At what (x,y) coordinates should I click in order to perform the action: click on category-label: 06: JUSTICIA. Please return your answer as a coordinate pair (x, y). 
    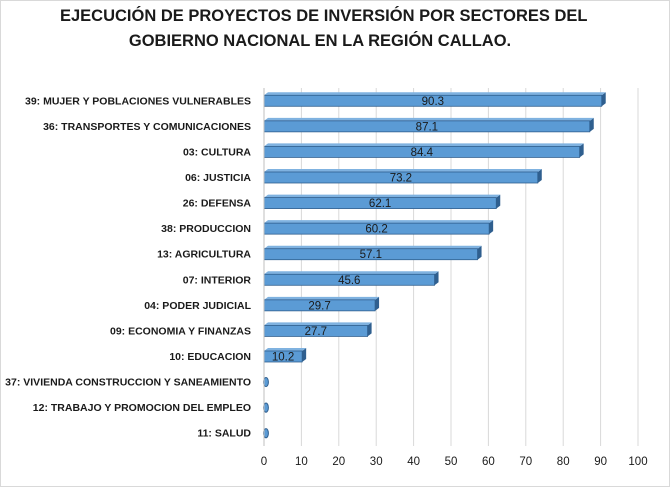
    Looking at the image, I should click on (218, 178).